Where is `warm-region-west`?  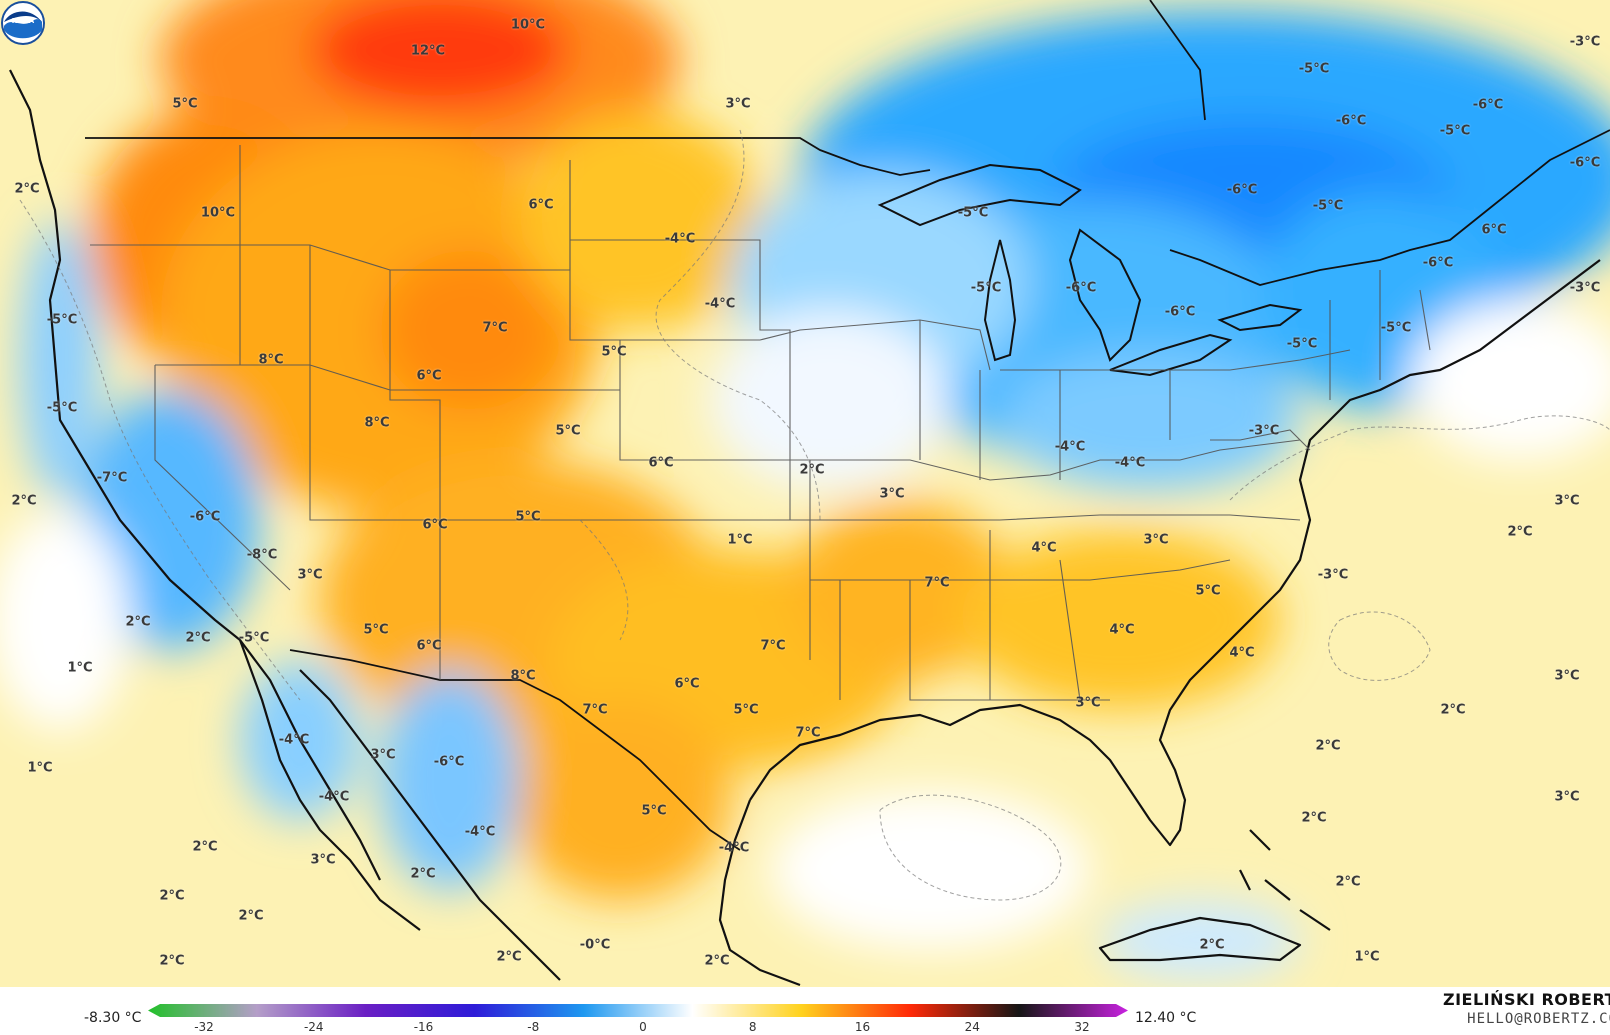
warm-region-west is located at coordinates (380, 320).